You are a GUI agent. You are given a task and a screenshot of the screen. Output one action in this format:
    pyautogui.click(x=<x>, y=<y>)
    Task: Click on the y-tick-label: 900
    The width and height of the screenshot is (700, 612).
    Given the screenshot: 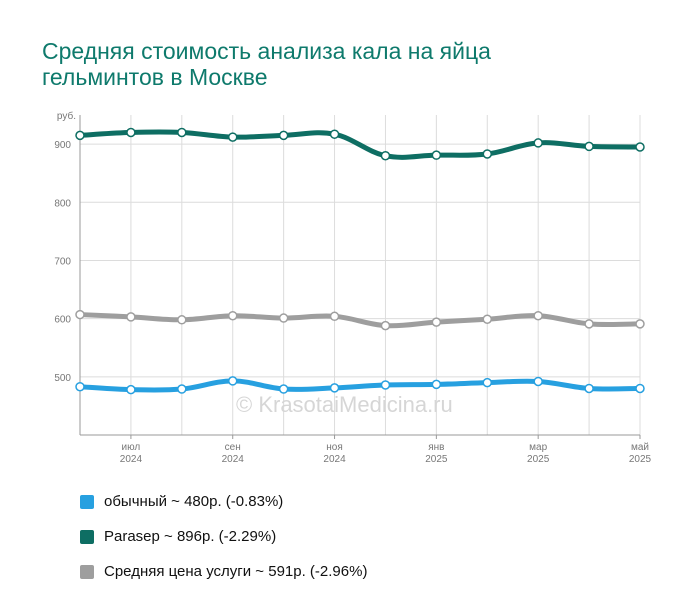 What is the action you would take?
    pyautogui.click(x=62, y=145)
    